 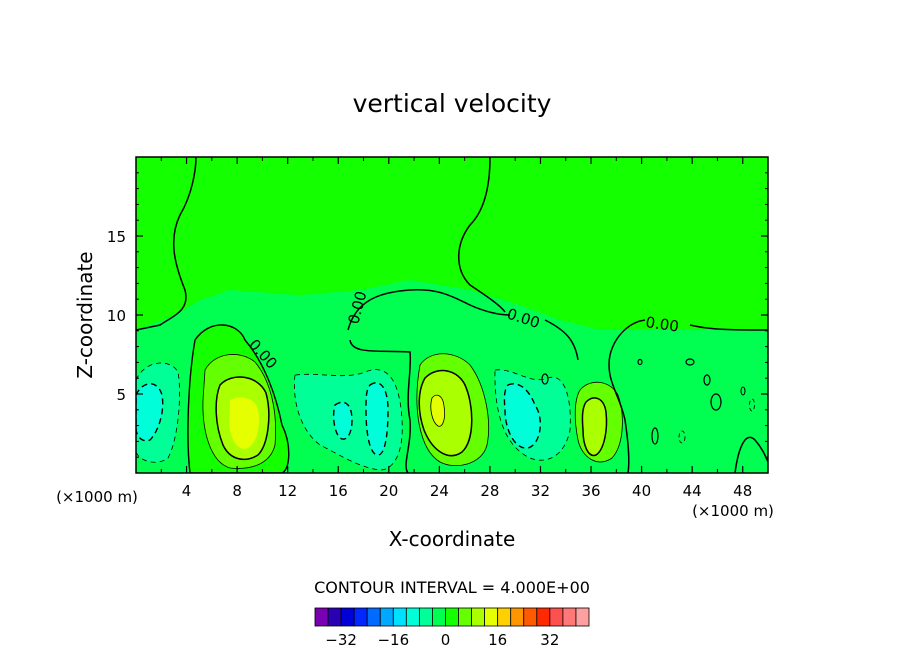 I want to click on x-tick-label: 12, so click(x=287, y=491).